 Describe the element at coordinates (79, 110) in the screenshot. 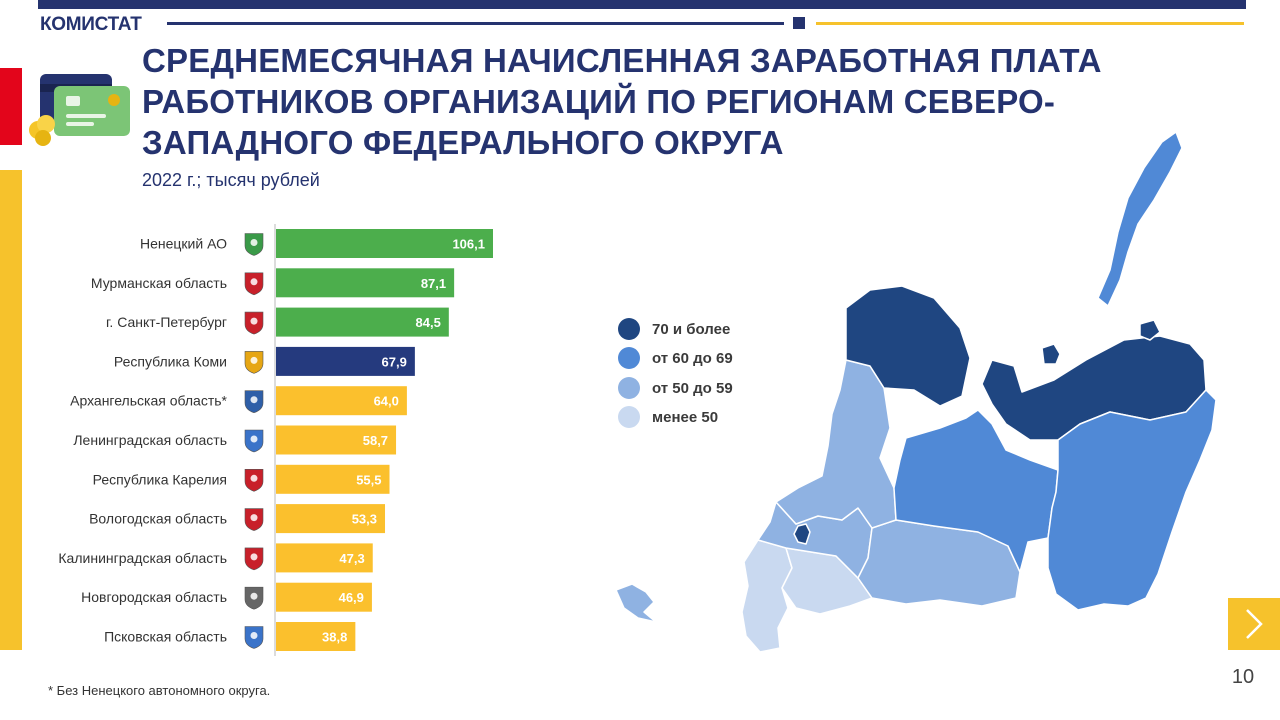

I see `bank-cards-icon` at that location.